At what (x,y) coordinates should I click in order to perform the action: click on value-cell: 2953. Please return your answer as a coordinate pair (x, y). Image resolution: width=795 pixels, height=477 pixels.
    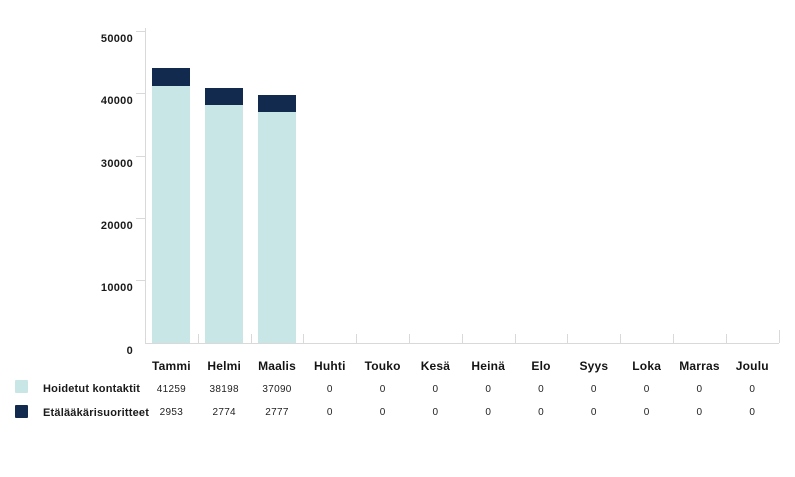
    Looking at the image, I should click on (171, 412).